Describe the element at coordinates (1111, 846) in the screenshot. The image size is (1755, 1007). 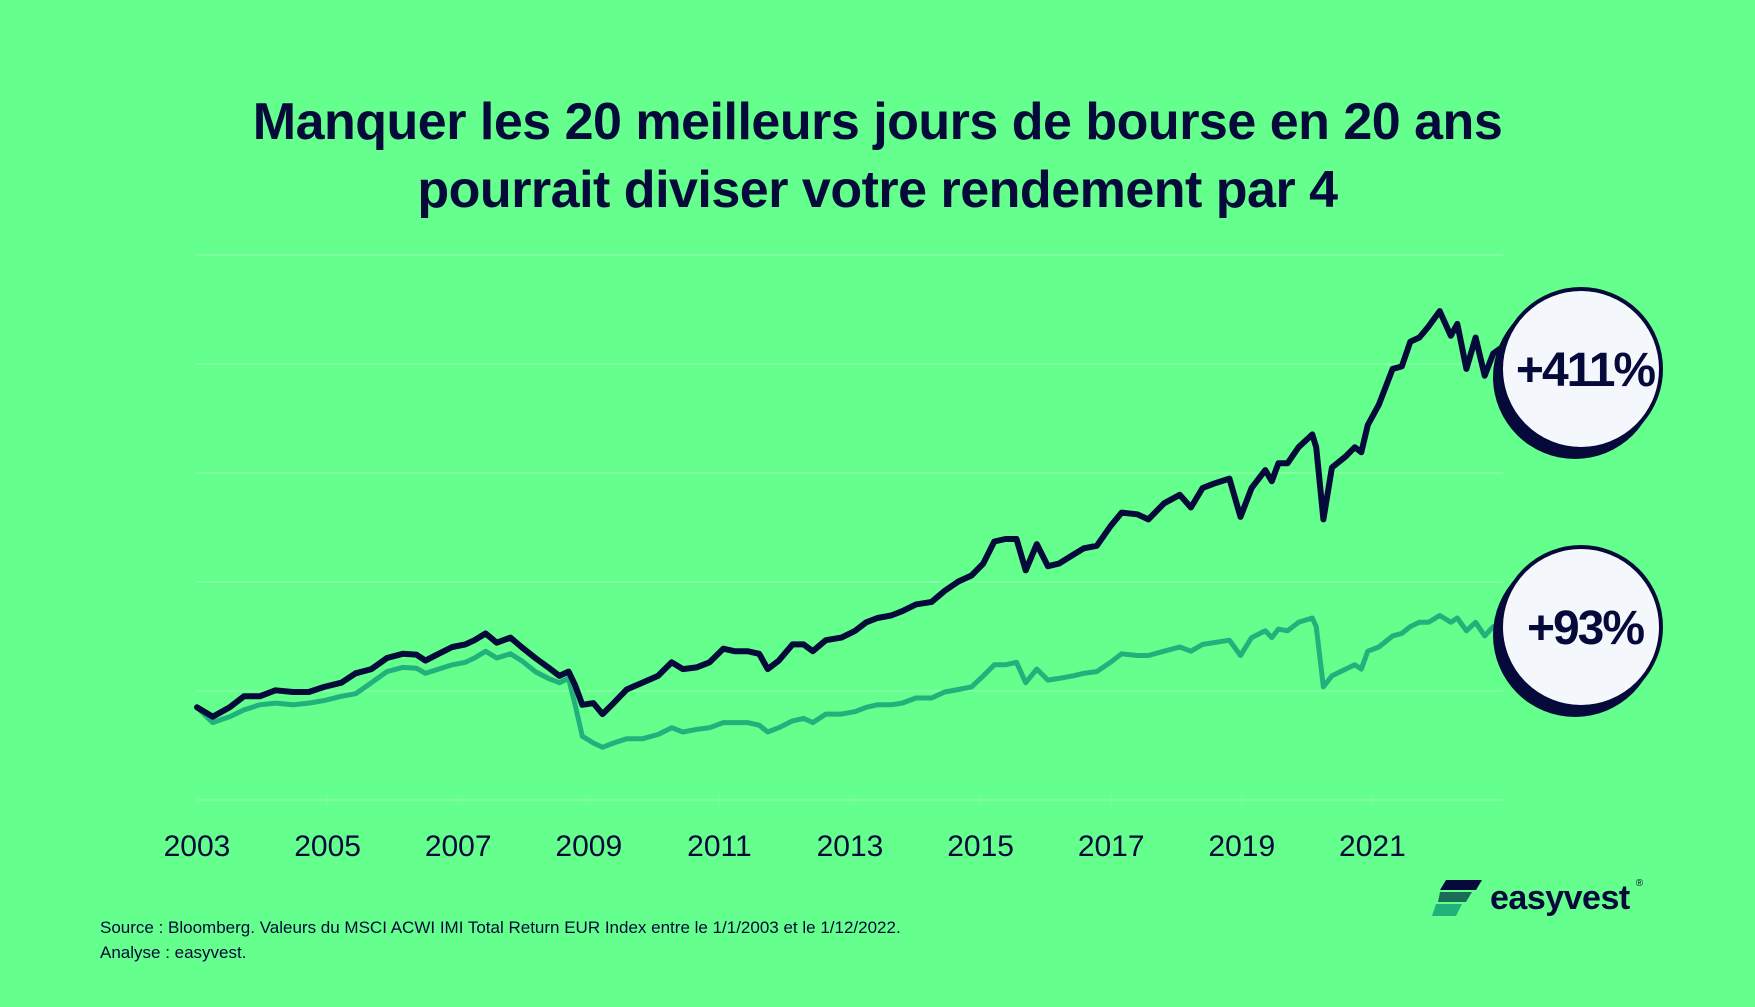
I see `x-tick-label: 2017` at that location.